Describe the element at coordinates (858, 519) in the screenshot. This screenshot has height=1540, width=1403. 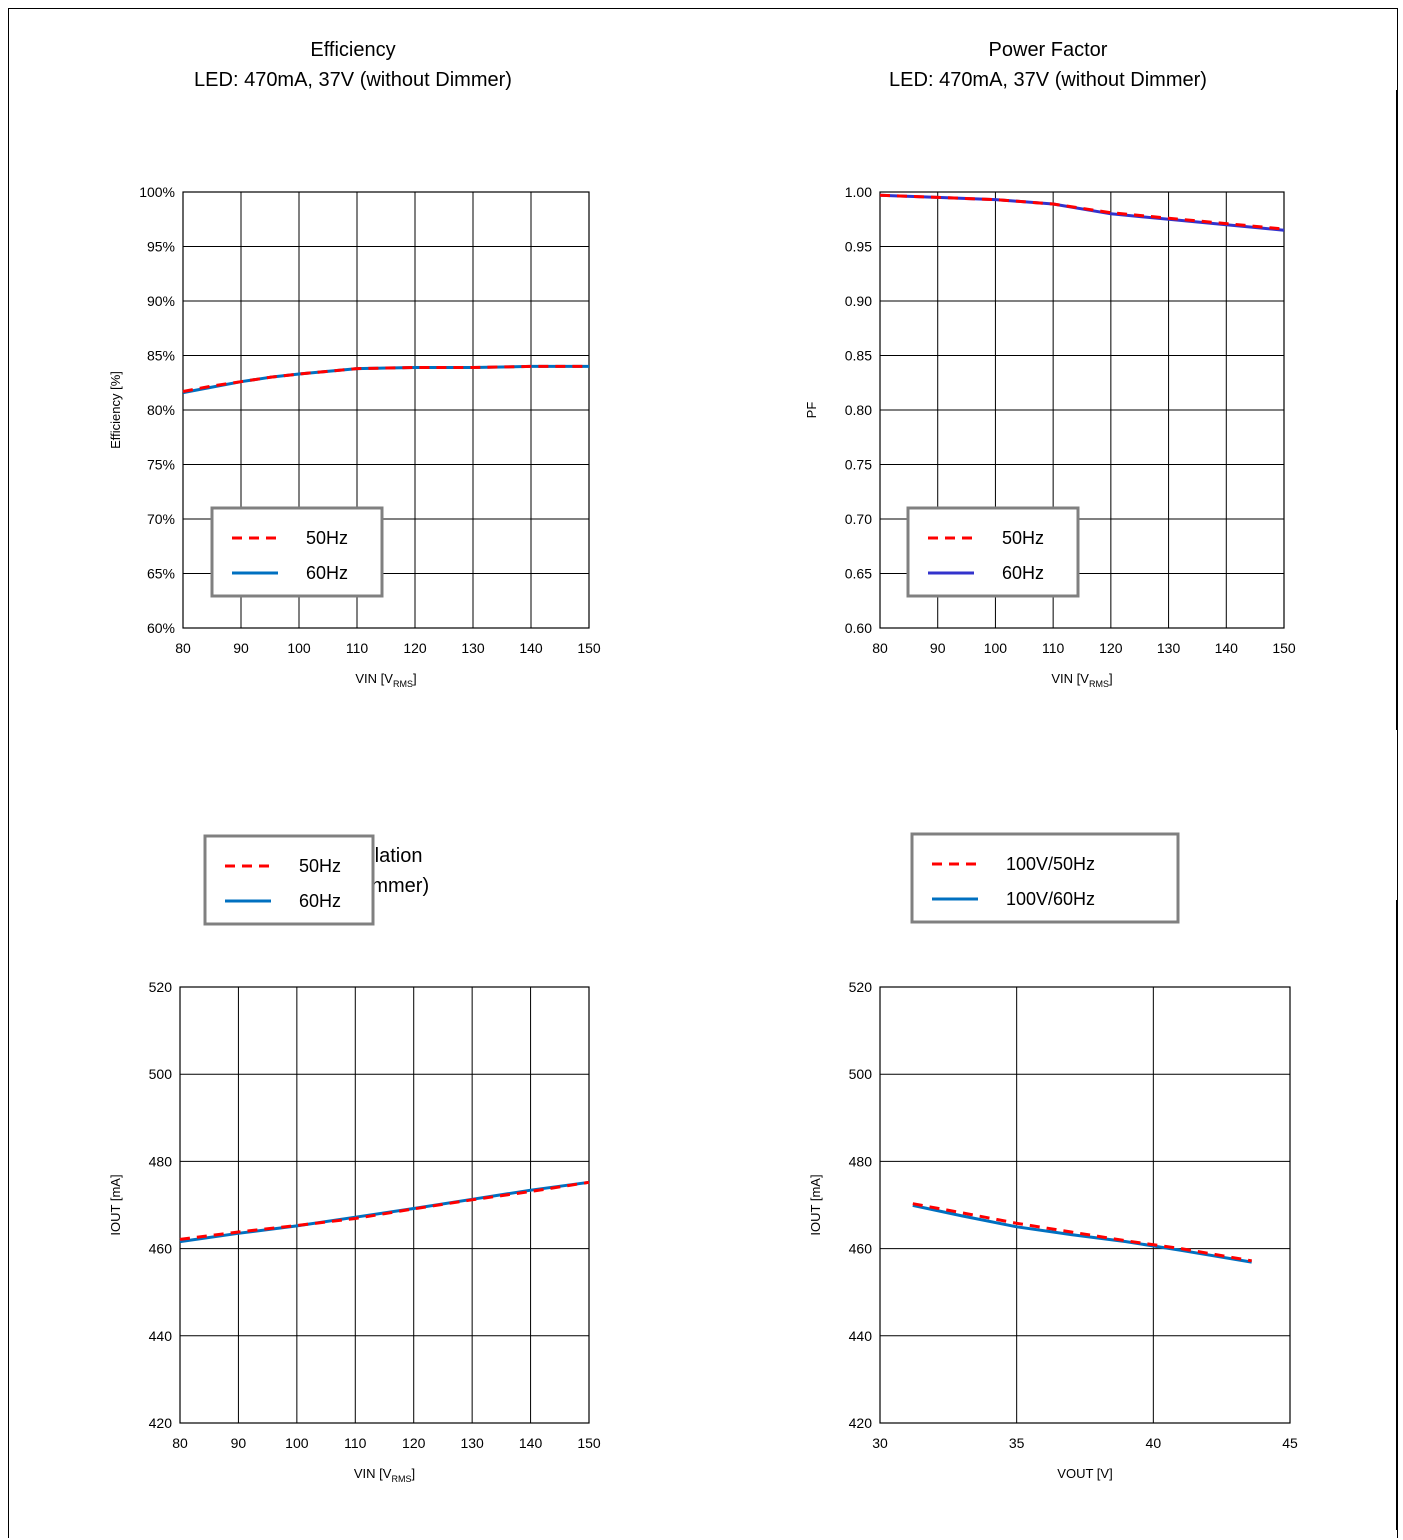
I see `y-tick-label: 0.70` at that location.